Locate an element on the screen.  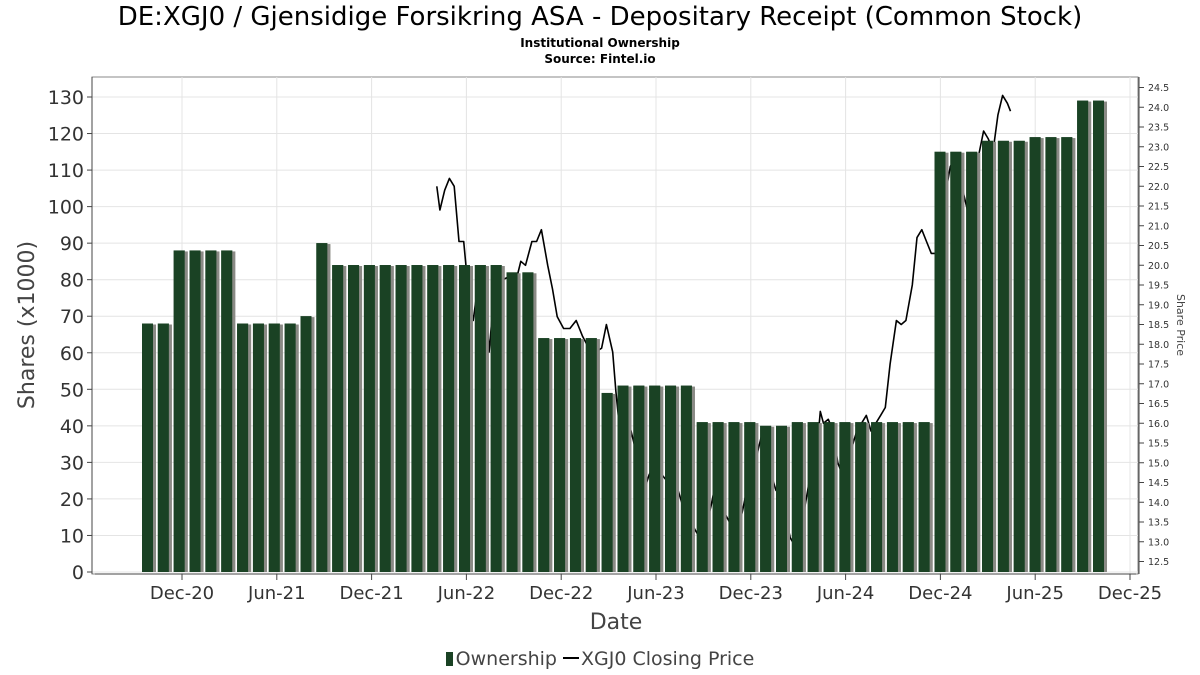
y2-tick-label: 23.5 is located at coordinates (1158, 128).